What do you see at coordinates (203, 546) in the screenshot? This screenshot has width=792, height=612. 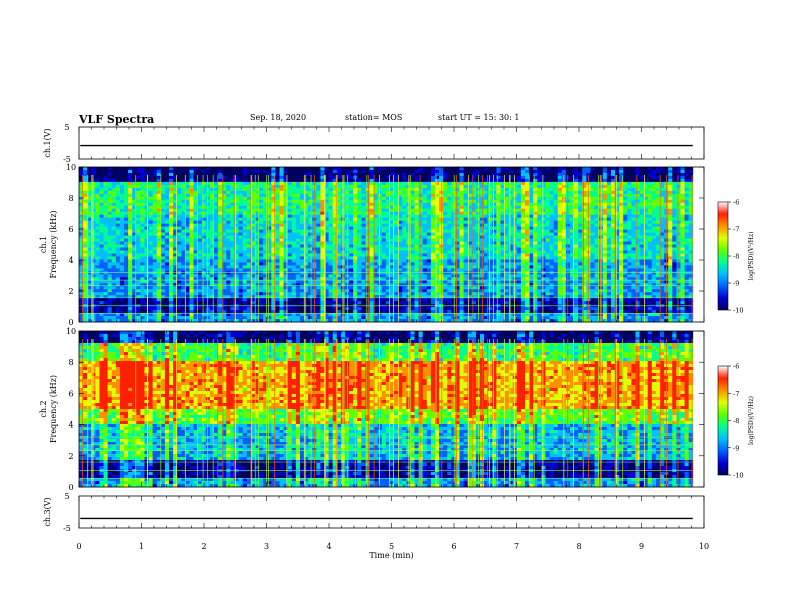 I see `xtick-2: 2` at bounding box center [203, 546].